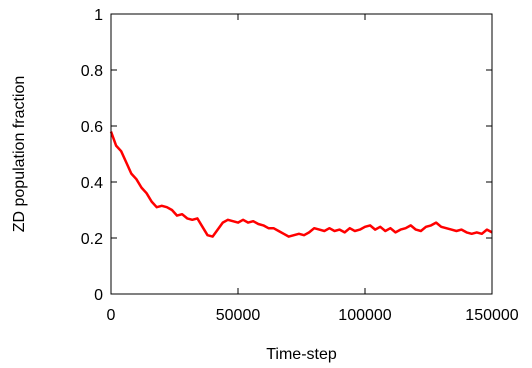  What do you see at coordinates (301, 354) in the screenshot?
I see `x-axis-title: Time-step` at bounding box center [301, 354].